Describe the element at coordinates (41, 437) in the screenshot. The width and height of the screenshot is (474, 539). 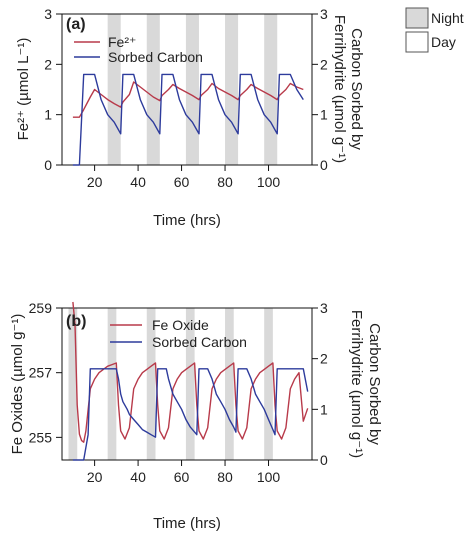
I see `panel-b-y-tick-label-left-255: 255` at that location.